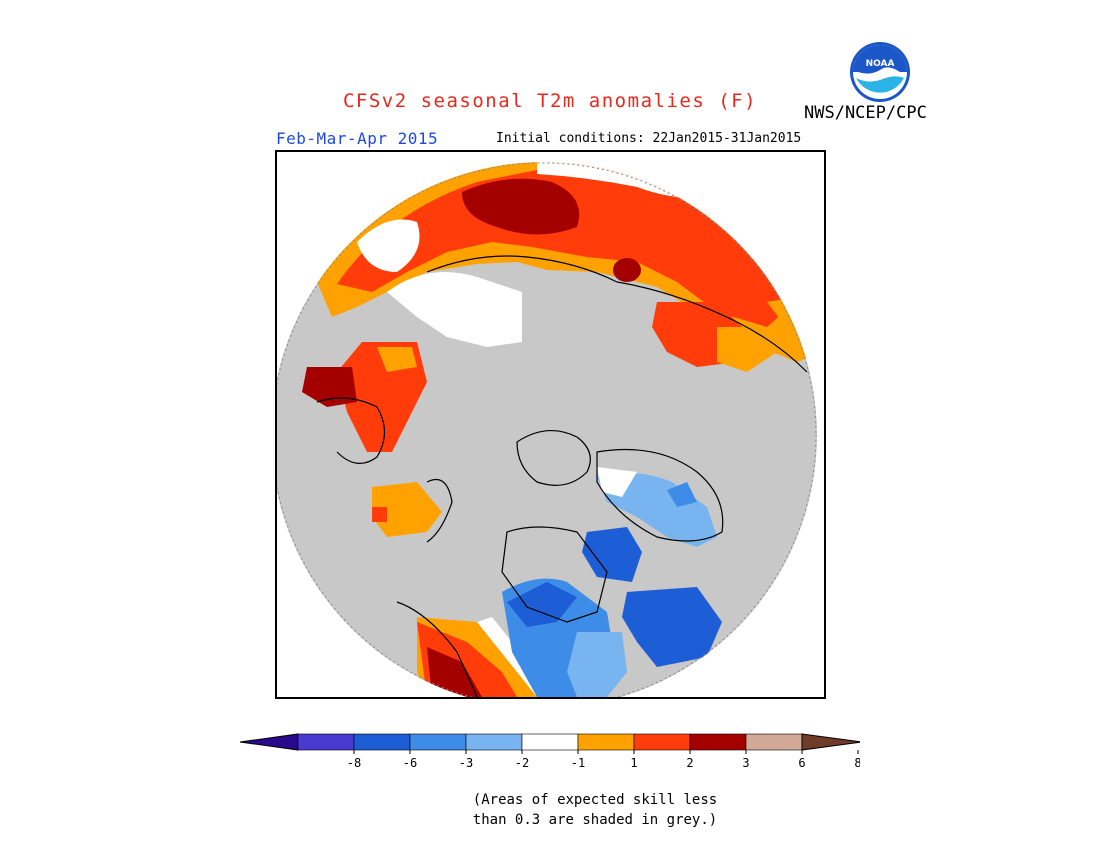  I want to click on forecast-period: Feb-Mar-Apr 2015, so click(357, 138).